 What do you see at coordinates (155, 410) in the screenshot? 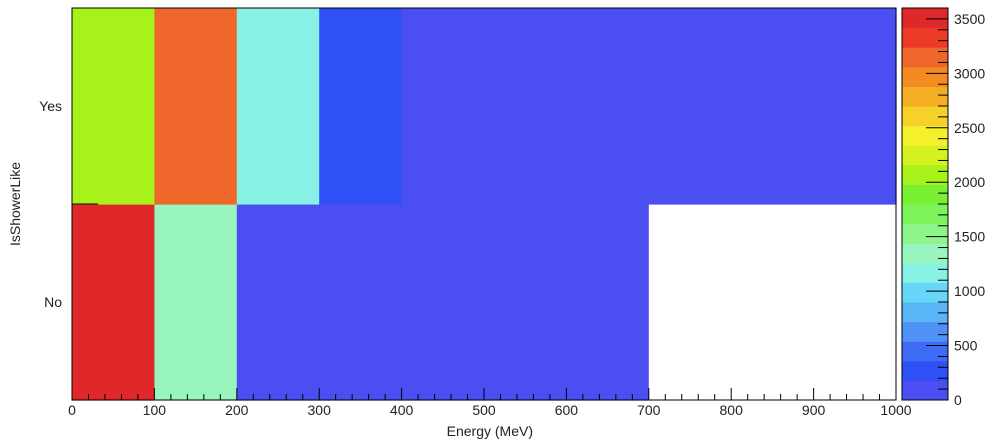
I see `x-tick-label: 100` at bounding box center [155, 410].